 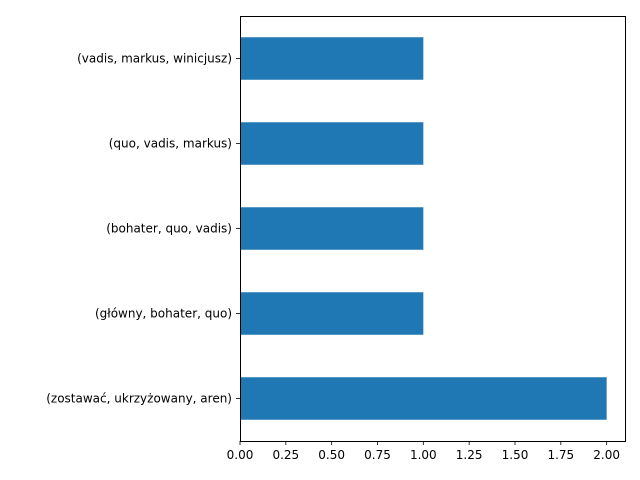 What do you see at coordinates (240, 455) in the screenshot?
I see `x-tick-label: 0.00` at bounding box center [240, 455].